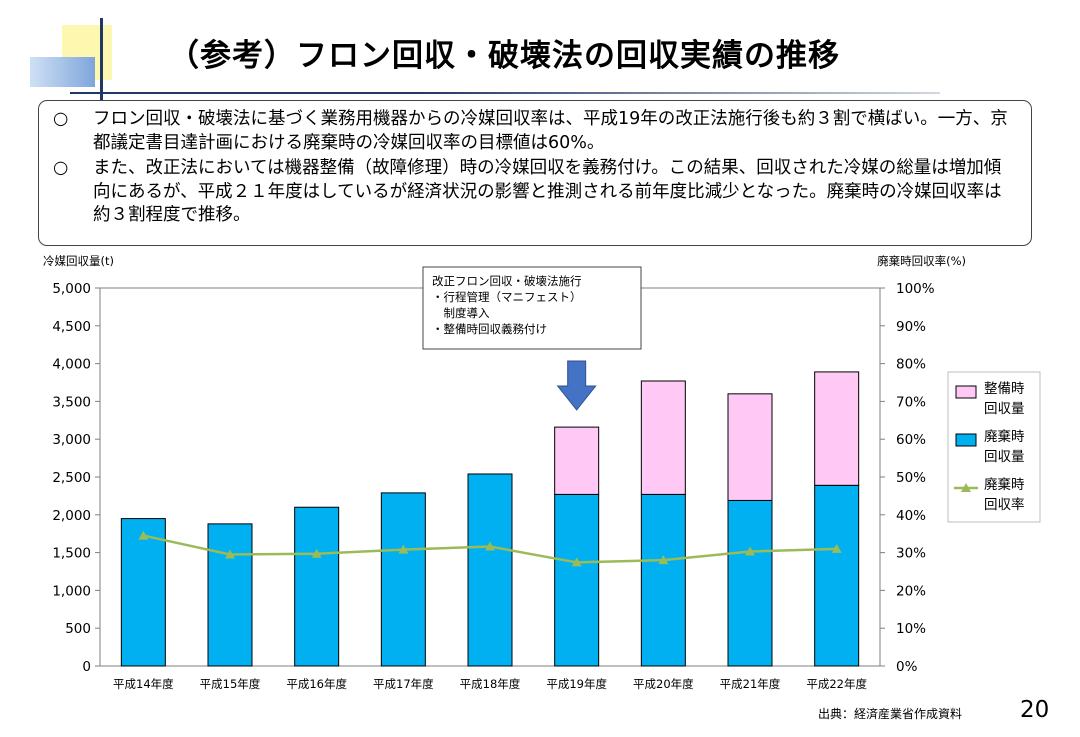 Image resolution: width=1080 pixels, height=737 pixels. I want to click on y-tick-label: 4,500, so click(71, 327).